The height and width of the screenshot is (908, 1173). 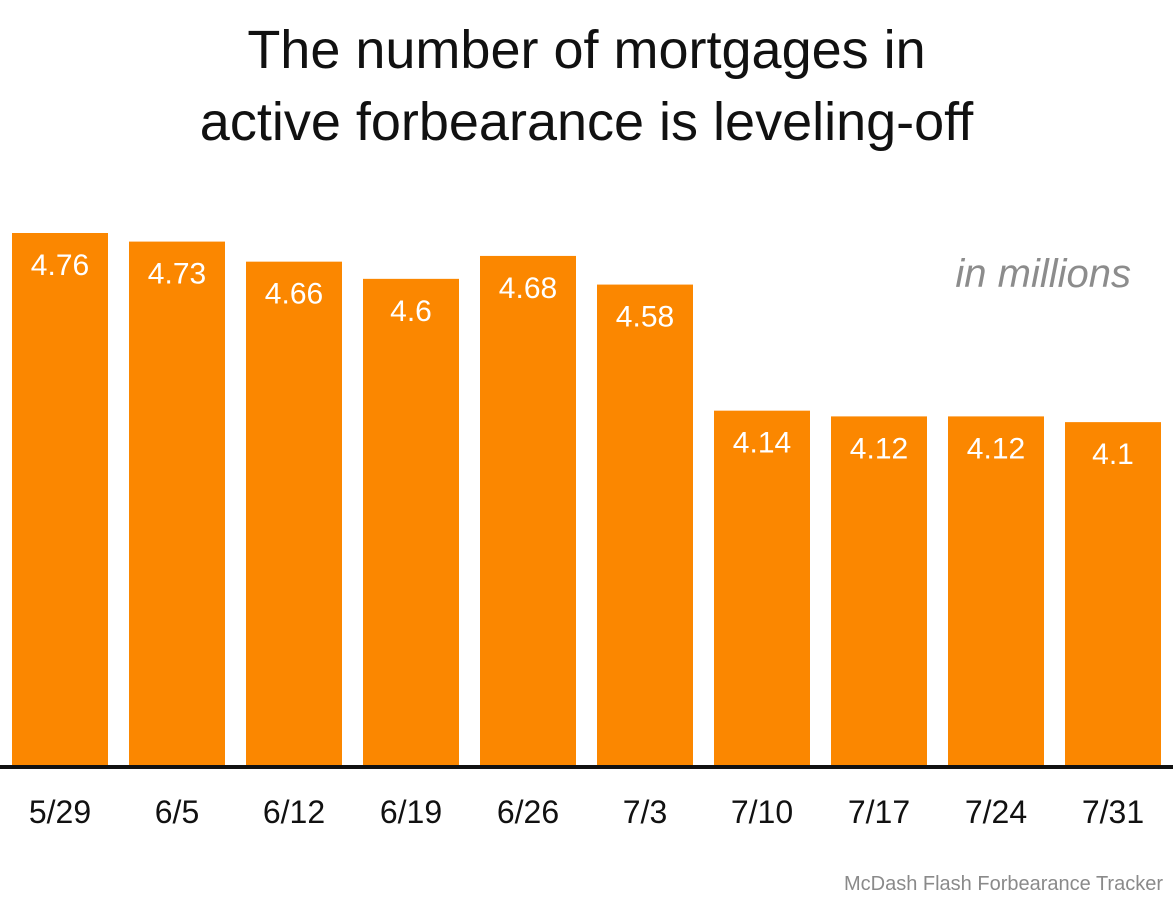 I want to click on bar-value-label: 4.6, so click(x=411, y=311).